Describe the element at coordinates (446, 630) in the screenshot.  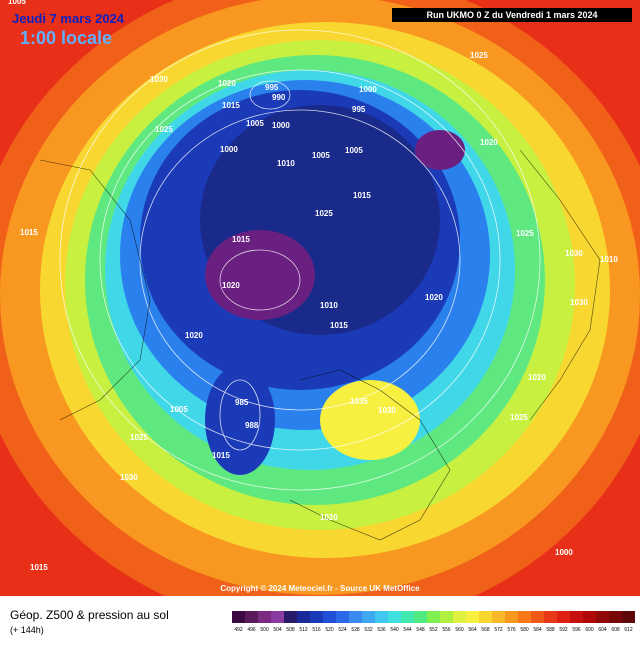
I see `colorbar-label: 556` at that location.